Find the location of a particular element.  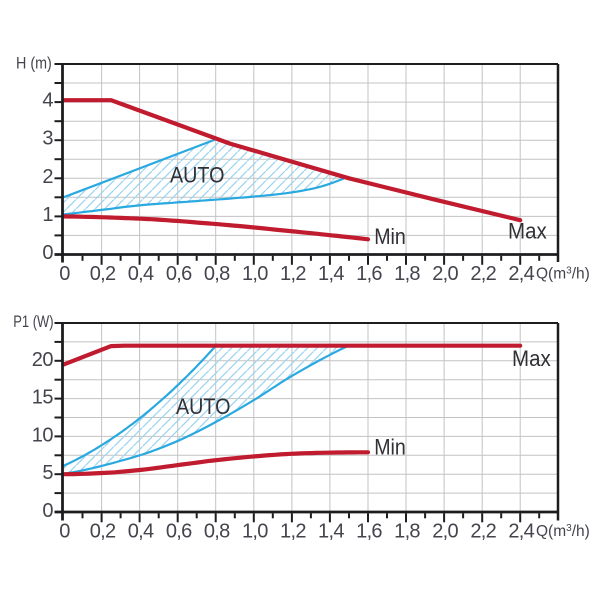

svg-text: P1 (W) is located at coordinates (33, 321).